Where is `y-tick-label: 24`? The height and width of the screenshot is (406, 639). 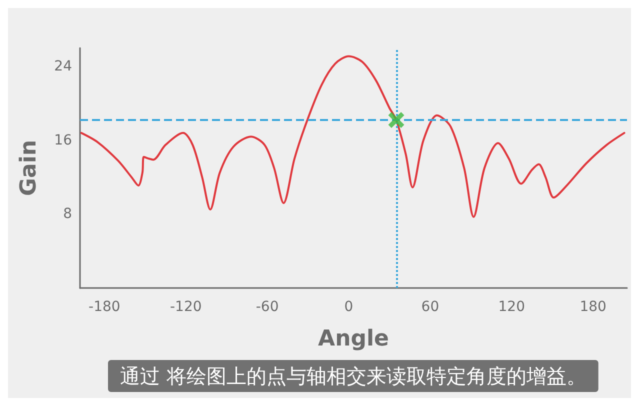
y-tick-label: 24 is located at coordinates (63, 66).